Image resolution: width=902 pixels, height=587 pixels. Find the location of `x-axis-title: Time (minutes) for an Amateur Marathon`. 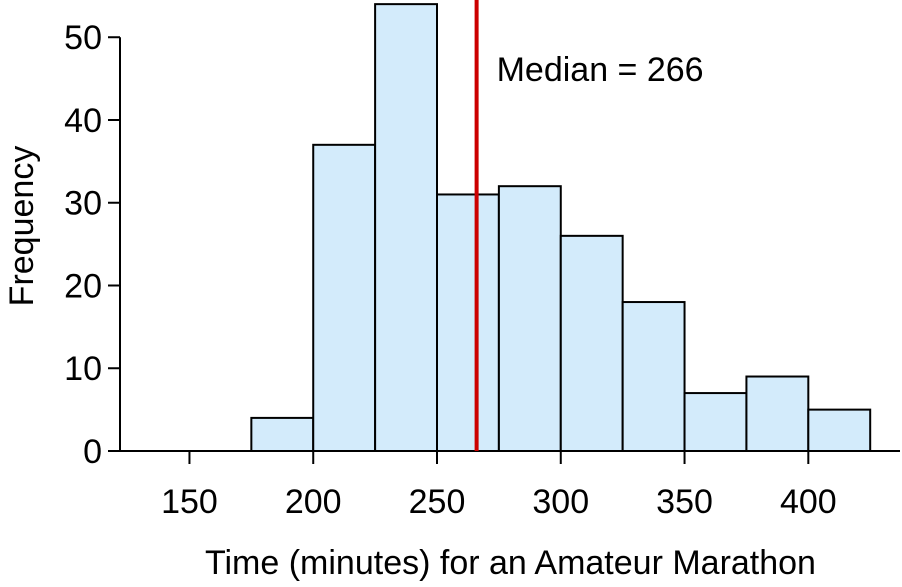

x-axis-title: Time (minutes) for an Amateur Marathon is located at coordinates (510, 563).